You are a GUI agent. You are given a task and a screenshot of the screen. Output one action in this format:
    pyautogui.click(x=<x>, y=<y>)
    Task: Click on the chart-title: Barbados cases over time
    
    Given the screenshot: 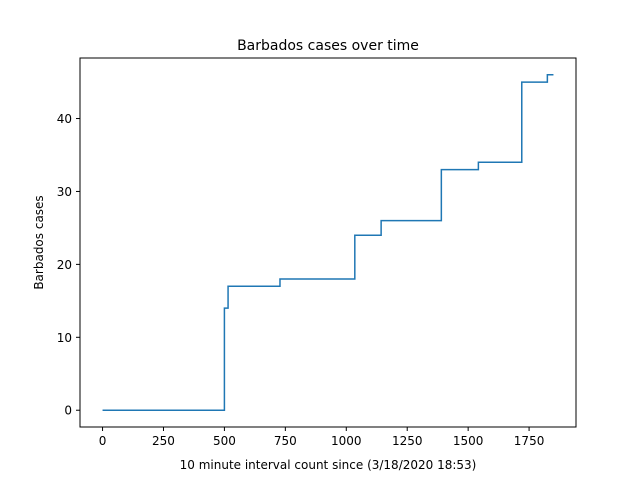 What is the action you would take?
    pyautogui.click(x=328, y=46)
    